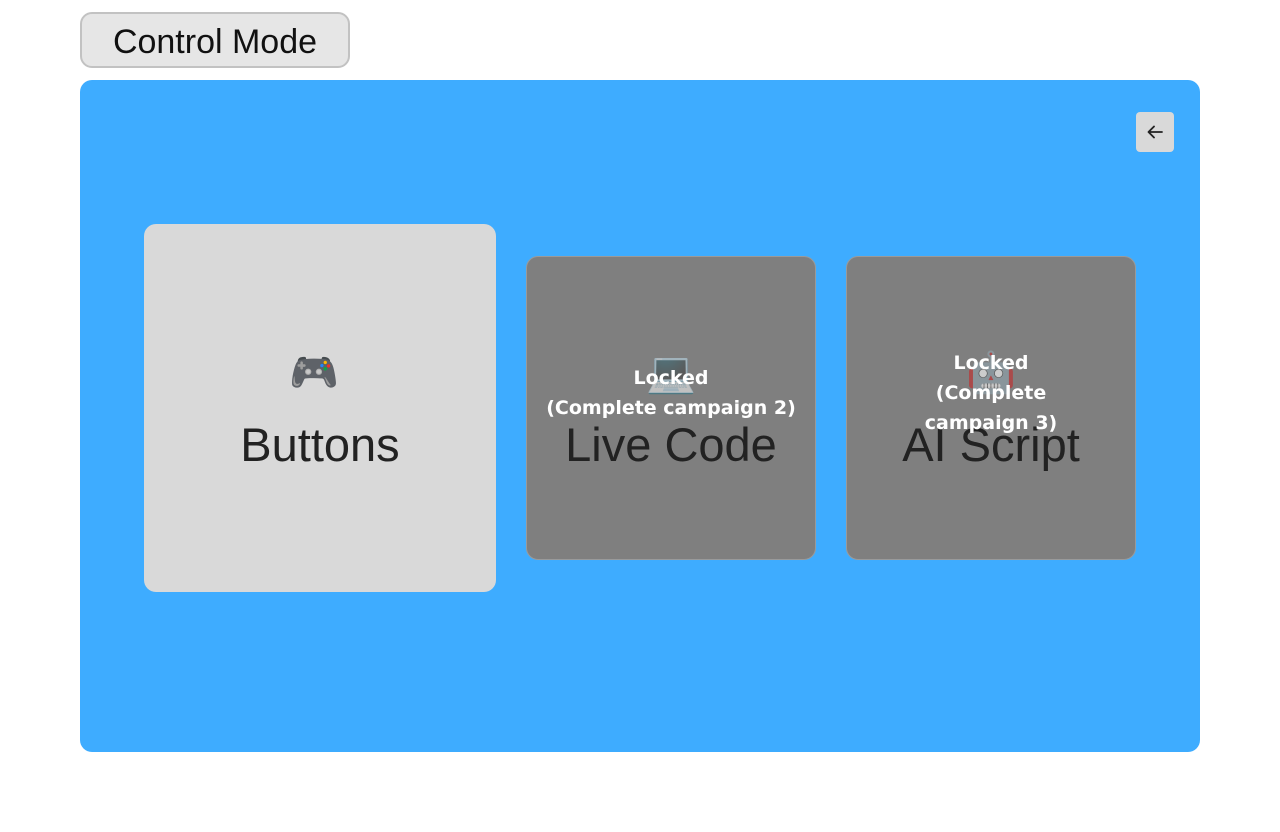 The height and width of the screenshot is (832, 1280). What do you see at coordinates (320, 408) in the screenshot?
I see `mode-card: 🎮 Buttons` at bounding box center [320, 408].